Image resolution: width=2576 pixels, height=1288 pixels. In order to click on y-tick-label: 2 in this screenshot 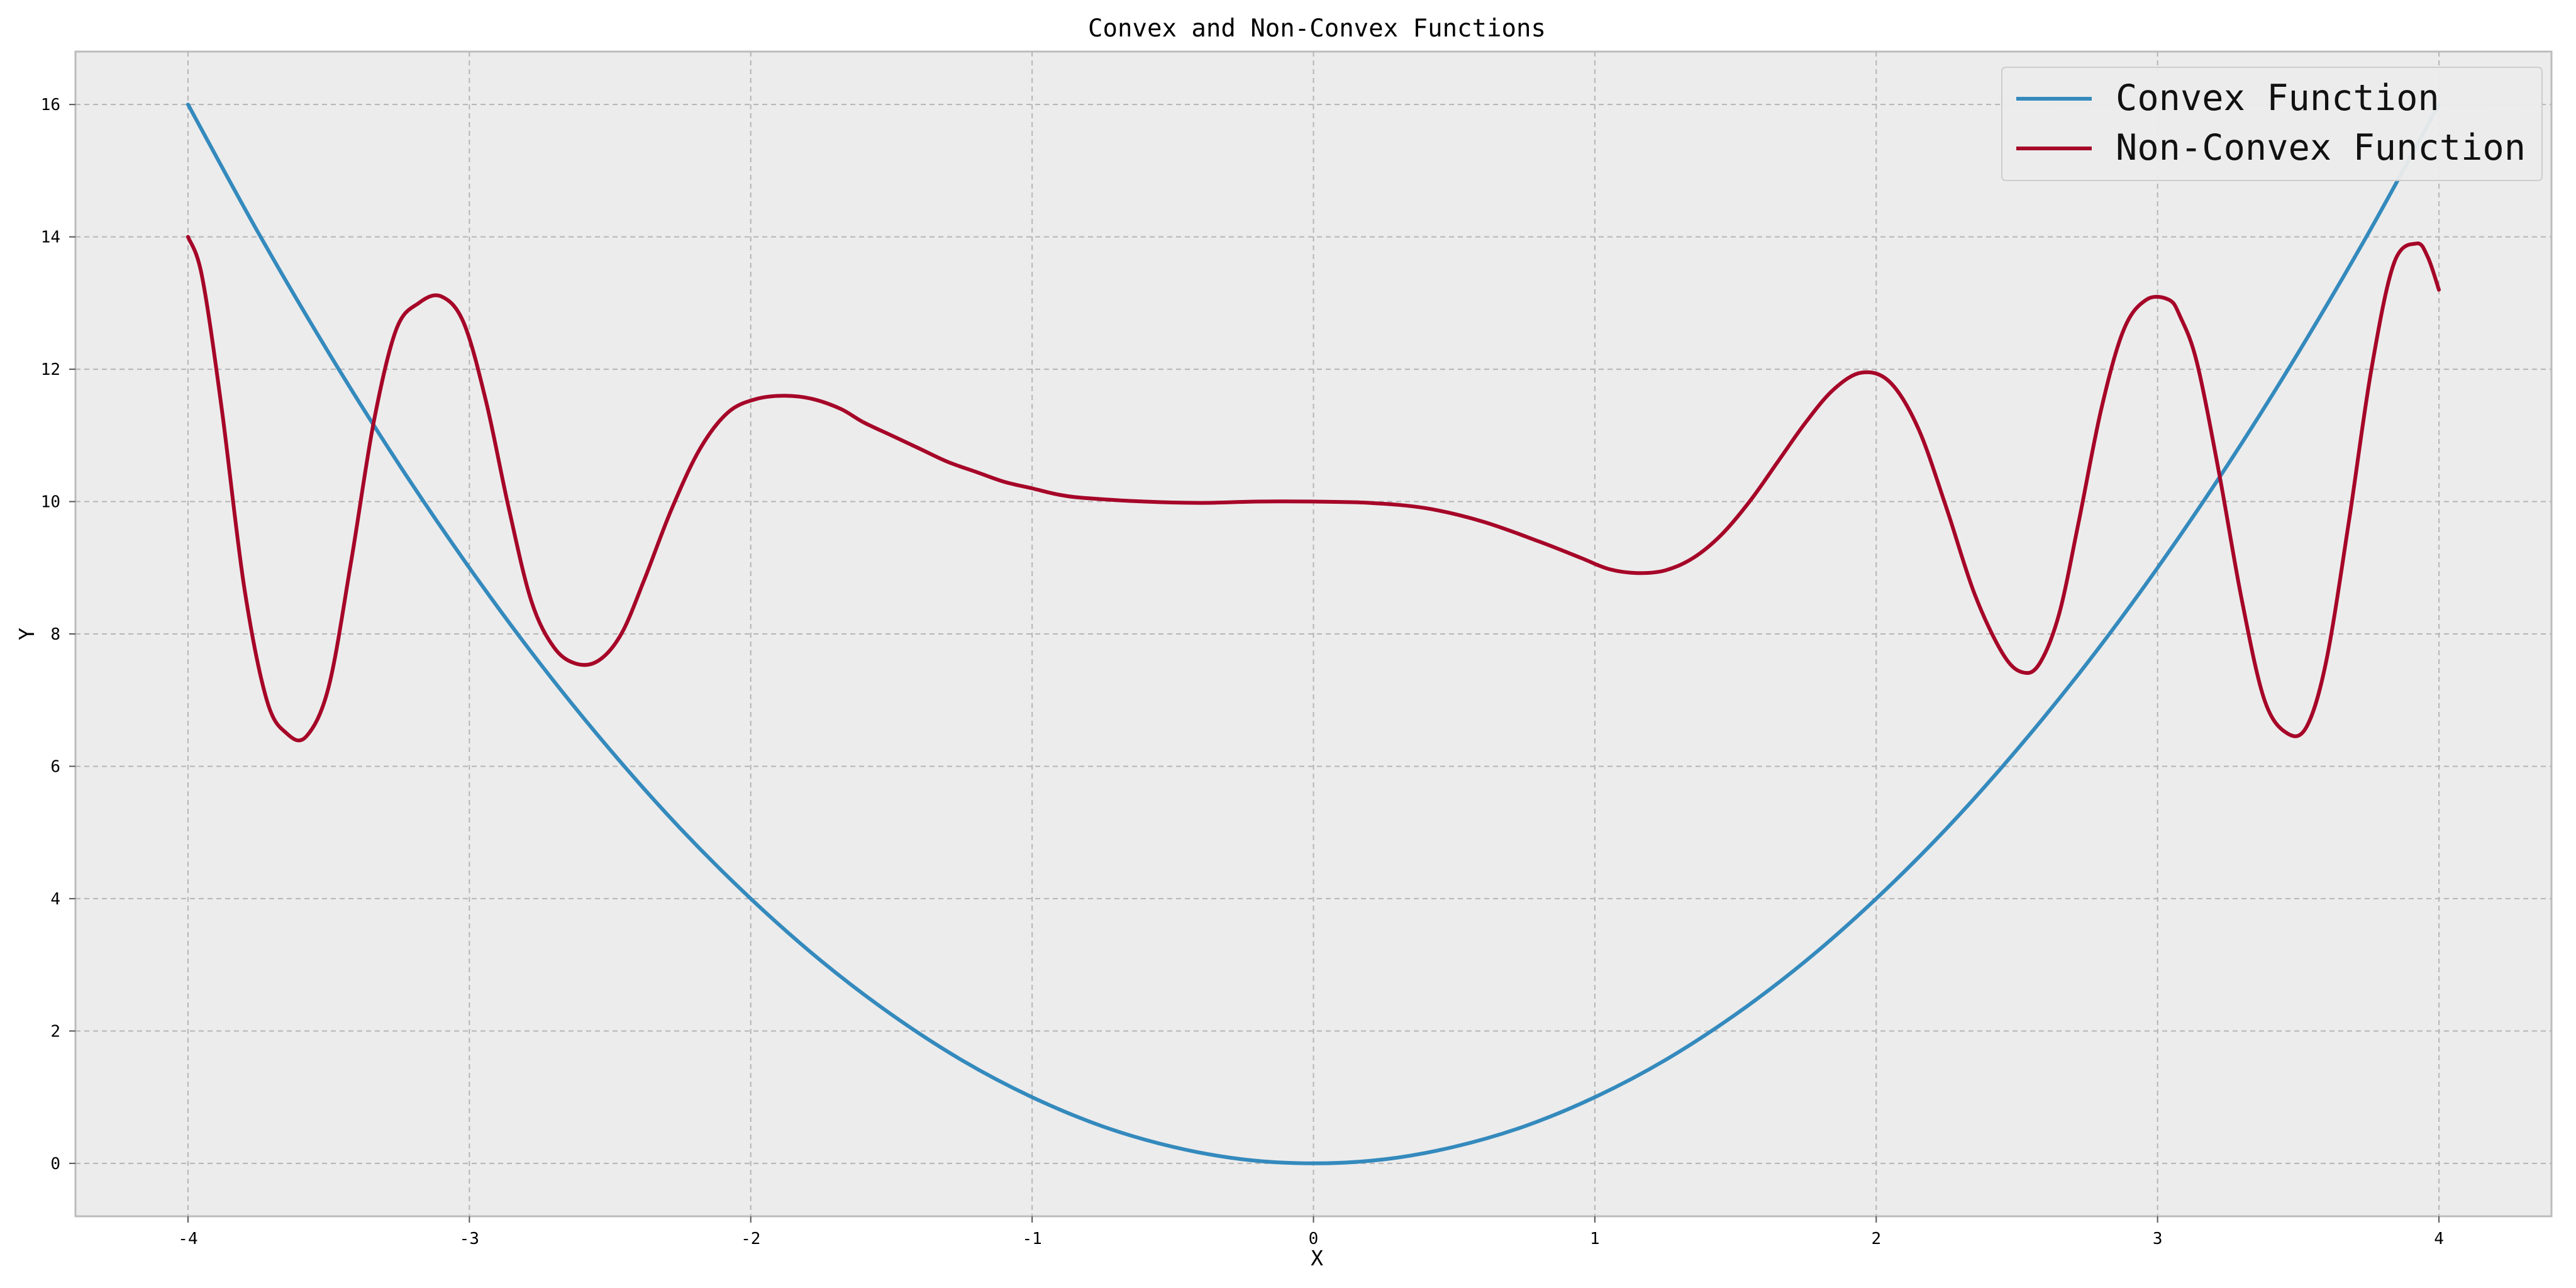, I will do `click(55, 1031)`.